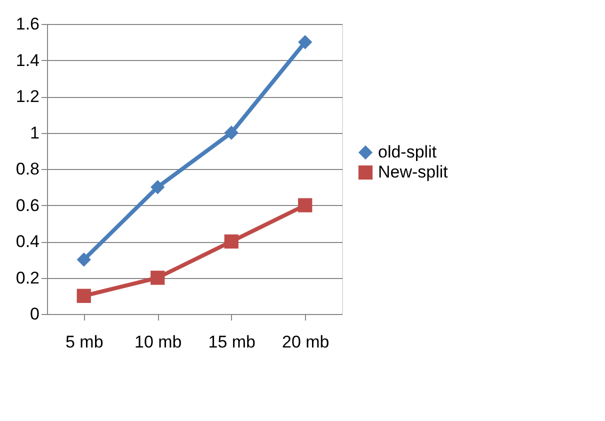 The height and width of the screenshot is (421, 605). Describe the element at coordinates (232, 342) in the screenshot. I see `x-tick-label: 15 mb` at that location.